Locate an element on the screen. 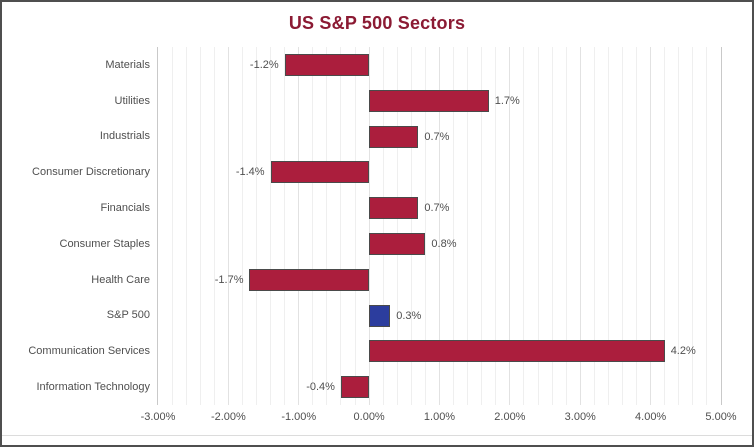 The height and width of the screenshot is (447, 754). category-label: Materials is located at coordinates (127, 64).